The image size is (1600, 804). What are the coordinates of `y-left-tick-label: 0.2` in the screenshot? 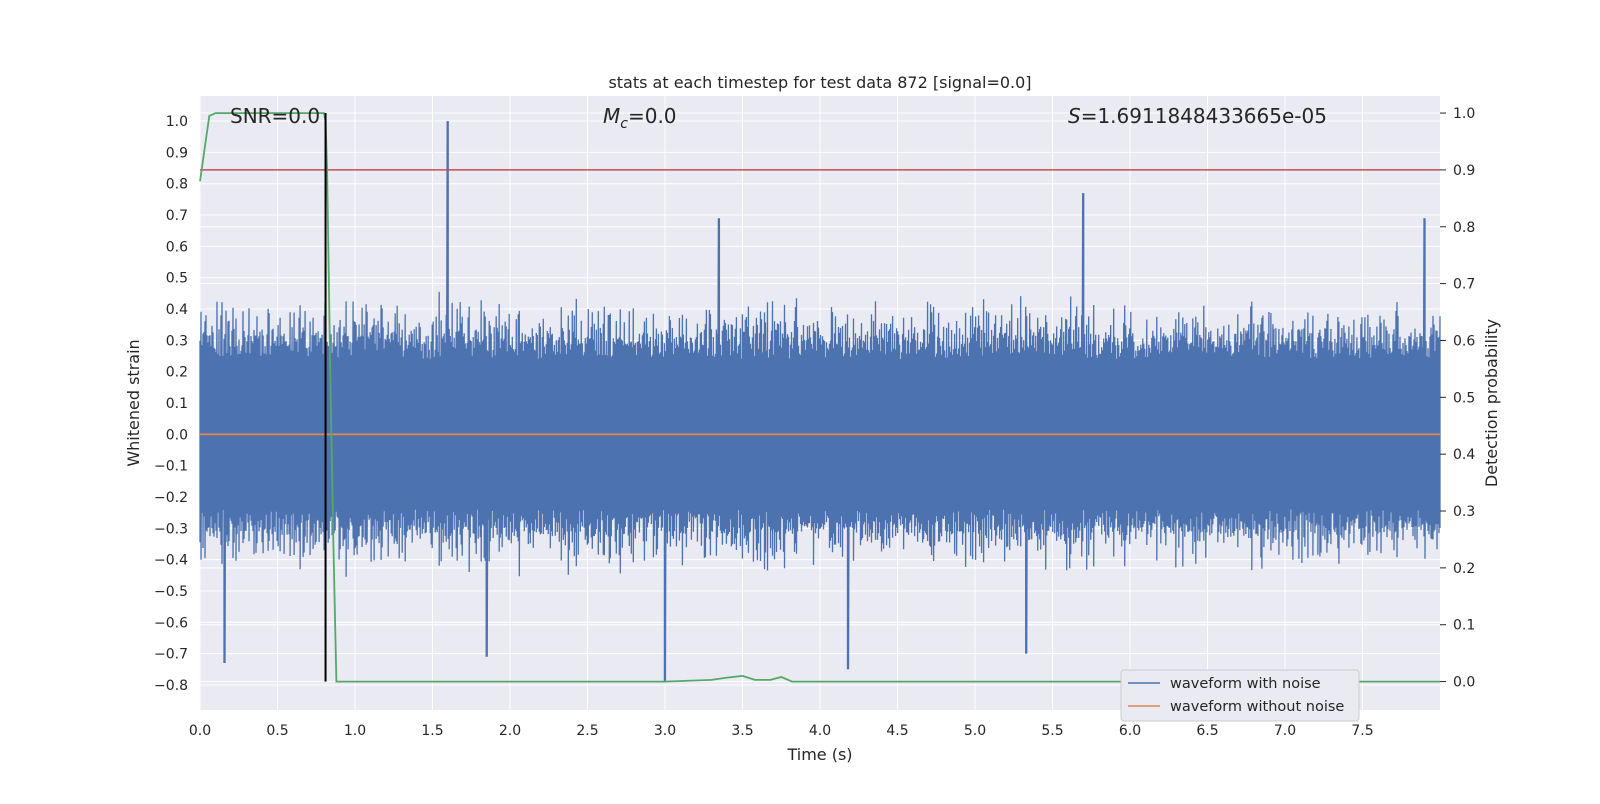 It's located at (177, 373).